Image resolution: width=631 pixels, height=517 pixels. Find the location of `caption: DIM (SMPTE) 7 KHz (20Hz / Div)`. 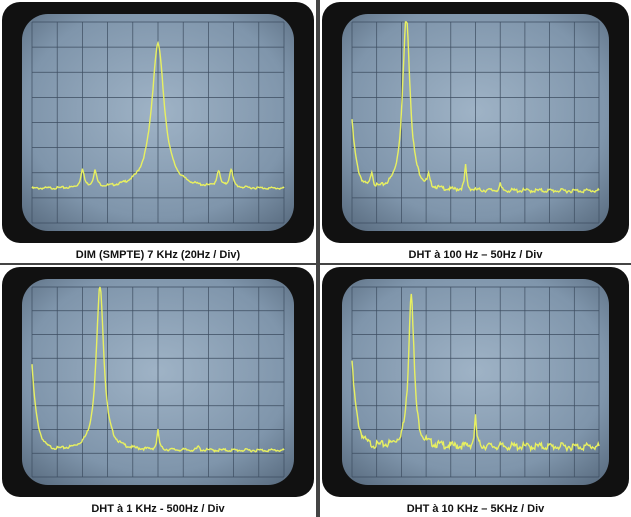

caption: DIM (SMPTE) 7 KHz (20Hz / Div) is located at coordinates (158, 255).